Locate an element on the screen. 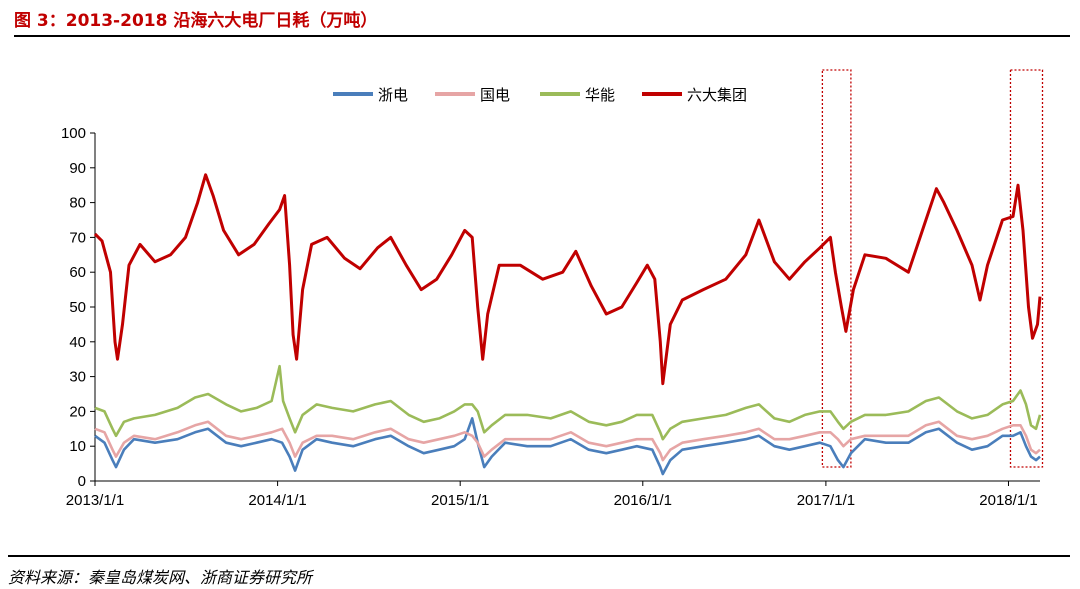 This screenshot has width=1080, height=589. highlight-boxes is located at coordinates (932, 268).